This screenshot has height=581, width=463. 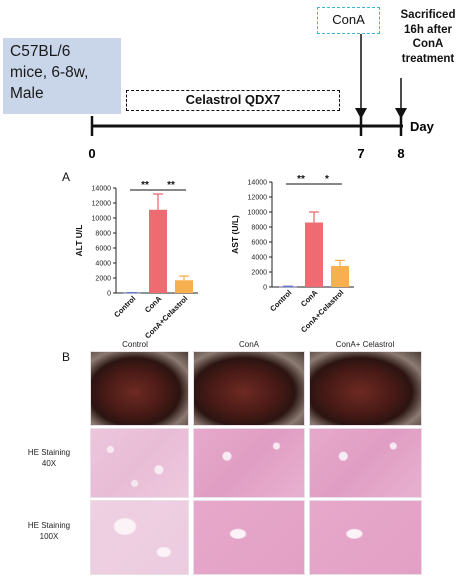 I want to click on ast-ytick-label-7: 14000, so click(x=258, y=183).